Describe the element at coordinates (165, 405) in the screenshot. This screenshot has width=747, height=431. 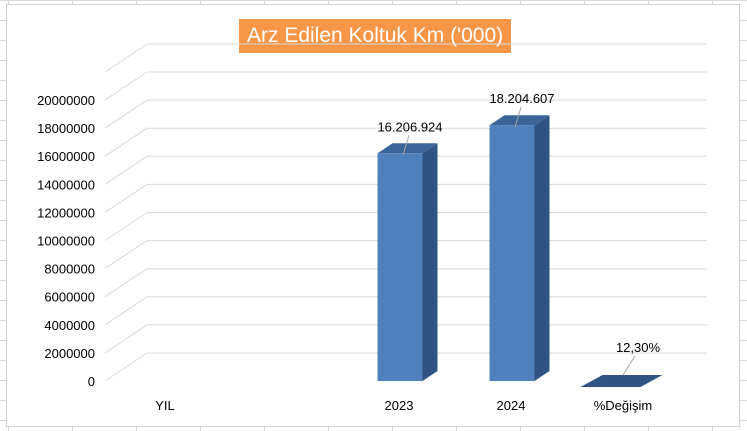
I see `category-label-YIL: YIL` at that location.